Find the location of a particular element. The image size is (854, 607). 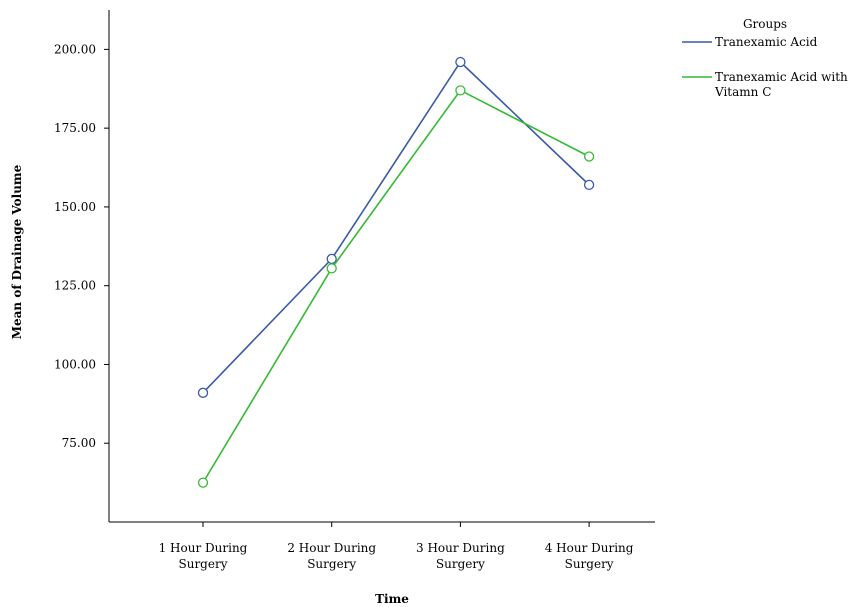

x-tick-label: 4 Hour During Surgery is located at coordinates (589, 556).